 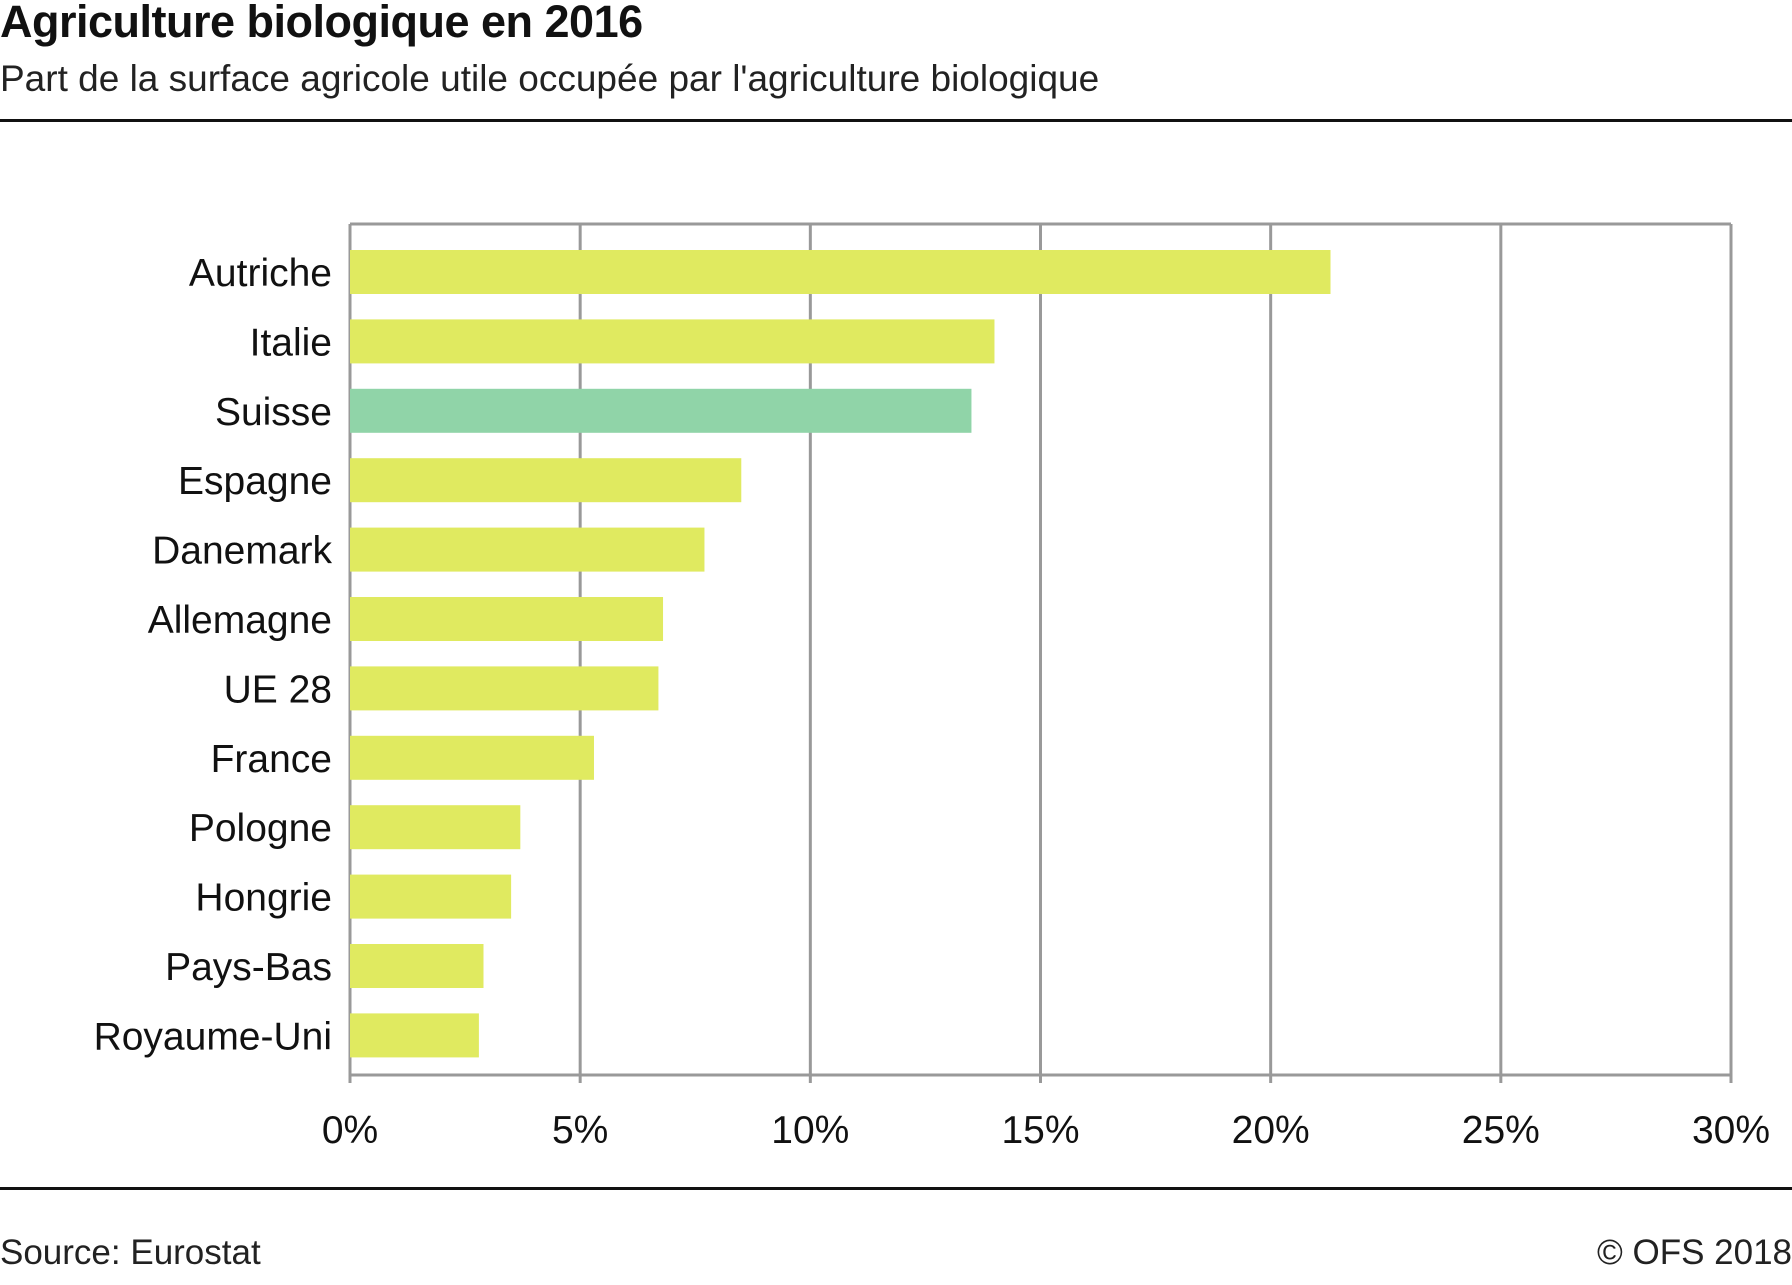 I want to click on category-label: Autriche, so click(x=260, y=273).